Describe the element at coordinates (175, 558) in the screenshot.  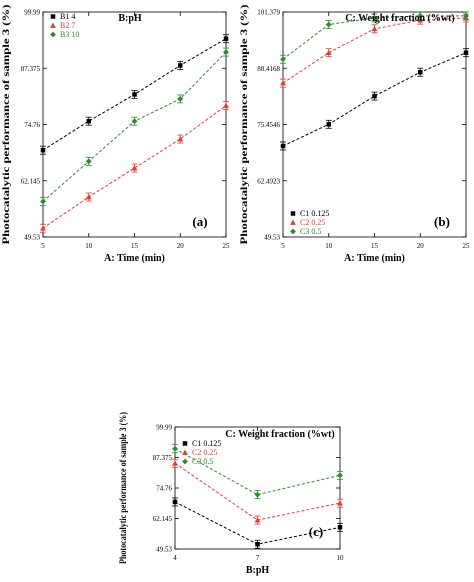
I see `x-tick-label: 4` at that location.